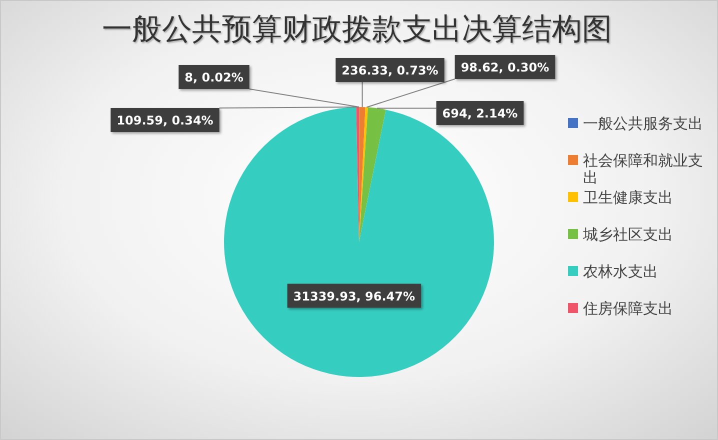  What do you see at coordinates (390, 71) in the screenshot?
I see `data-label: 236.33, 0.73%` at bounding box center [390, 71].